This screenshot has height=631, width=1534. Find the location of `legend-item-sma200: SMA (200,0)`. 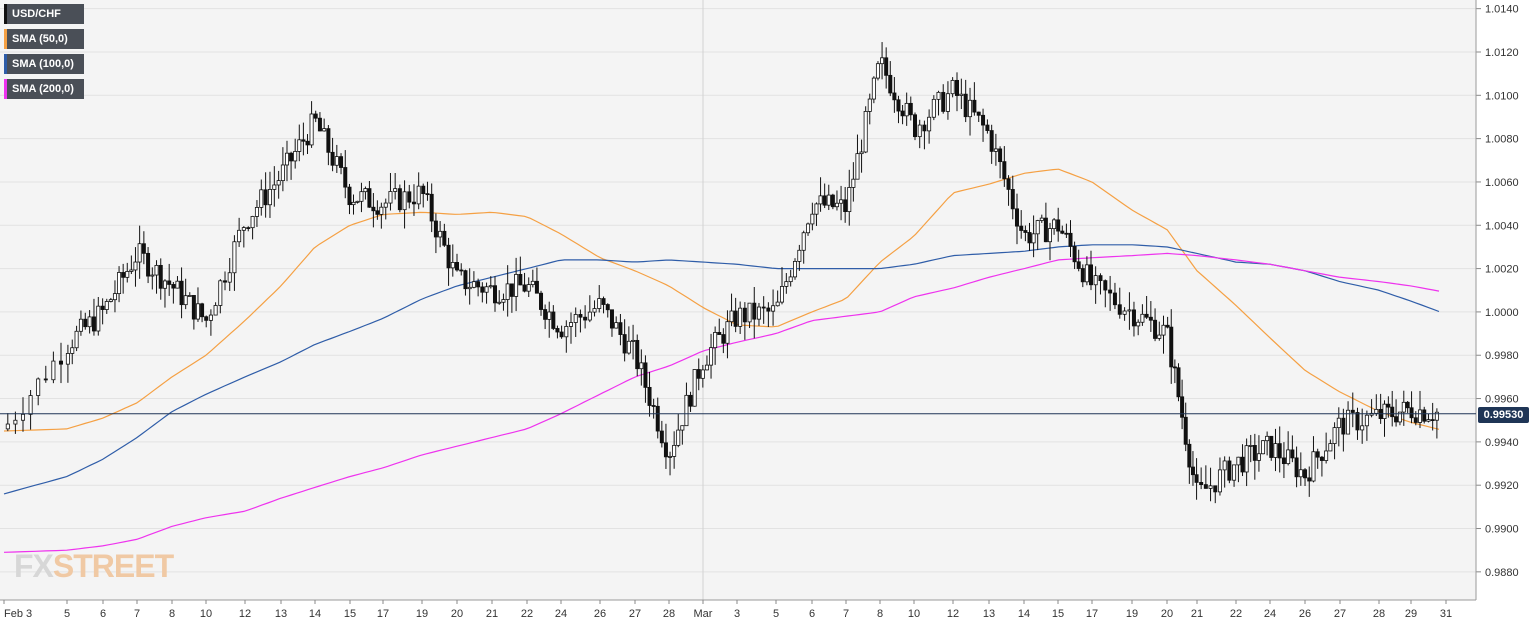

legend-item-sma200: SMA (200,0) is located at coordinates (44, 89).